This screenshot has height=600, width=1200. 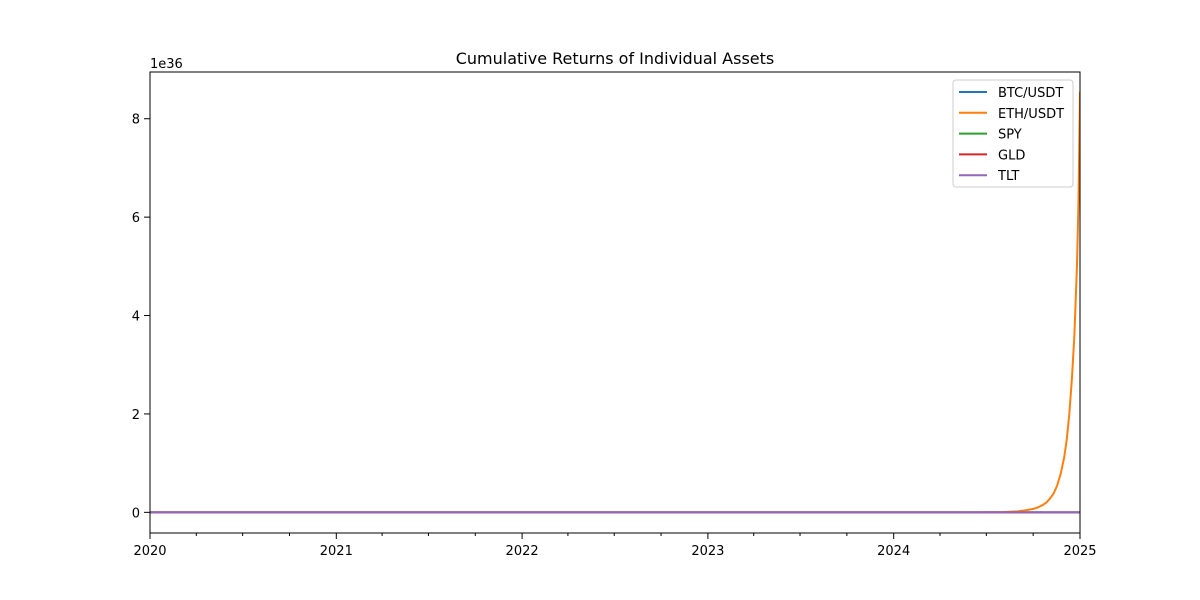 What do you see at coordinates (336, 551) in the screenshot?
I see `x-tick-label: 2021` at bounding box center [336, 551].